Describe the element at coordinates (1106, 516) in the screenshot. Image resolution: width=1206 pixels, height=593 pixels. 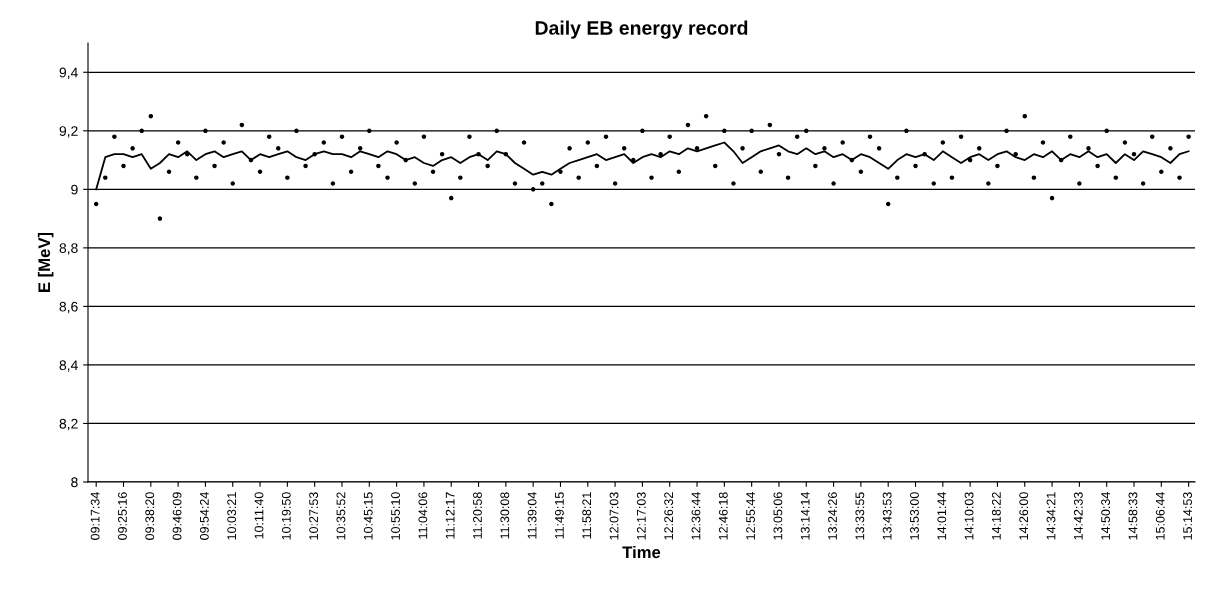
I see `x-tick-label: 14:50:34` at that location.